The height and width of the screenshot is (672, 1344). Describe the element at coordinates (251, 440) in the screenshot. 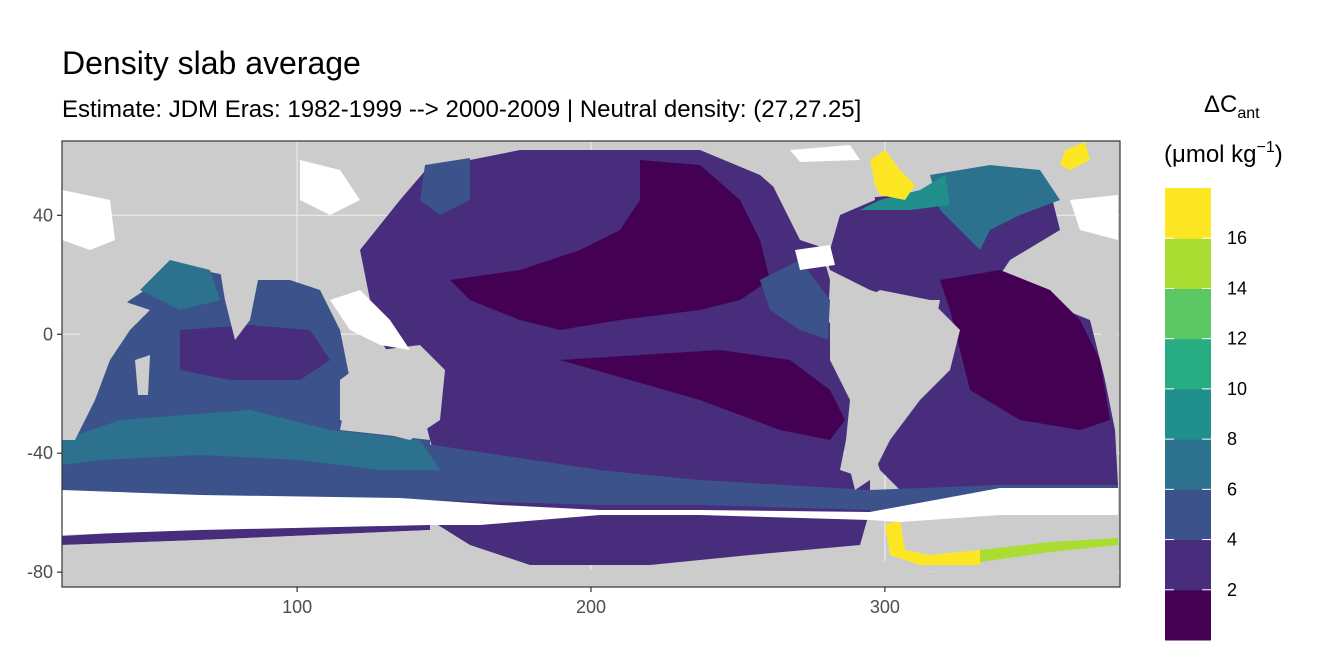

I see `ocean-southern-teal` at that location.